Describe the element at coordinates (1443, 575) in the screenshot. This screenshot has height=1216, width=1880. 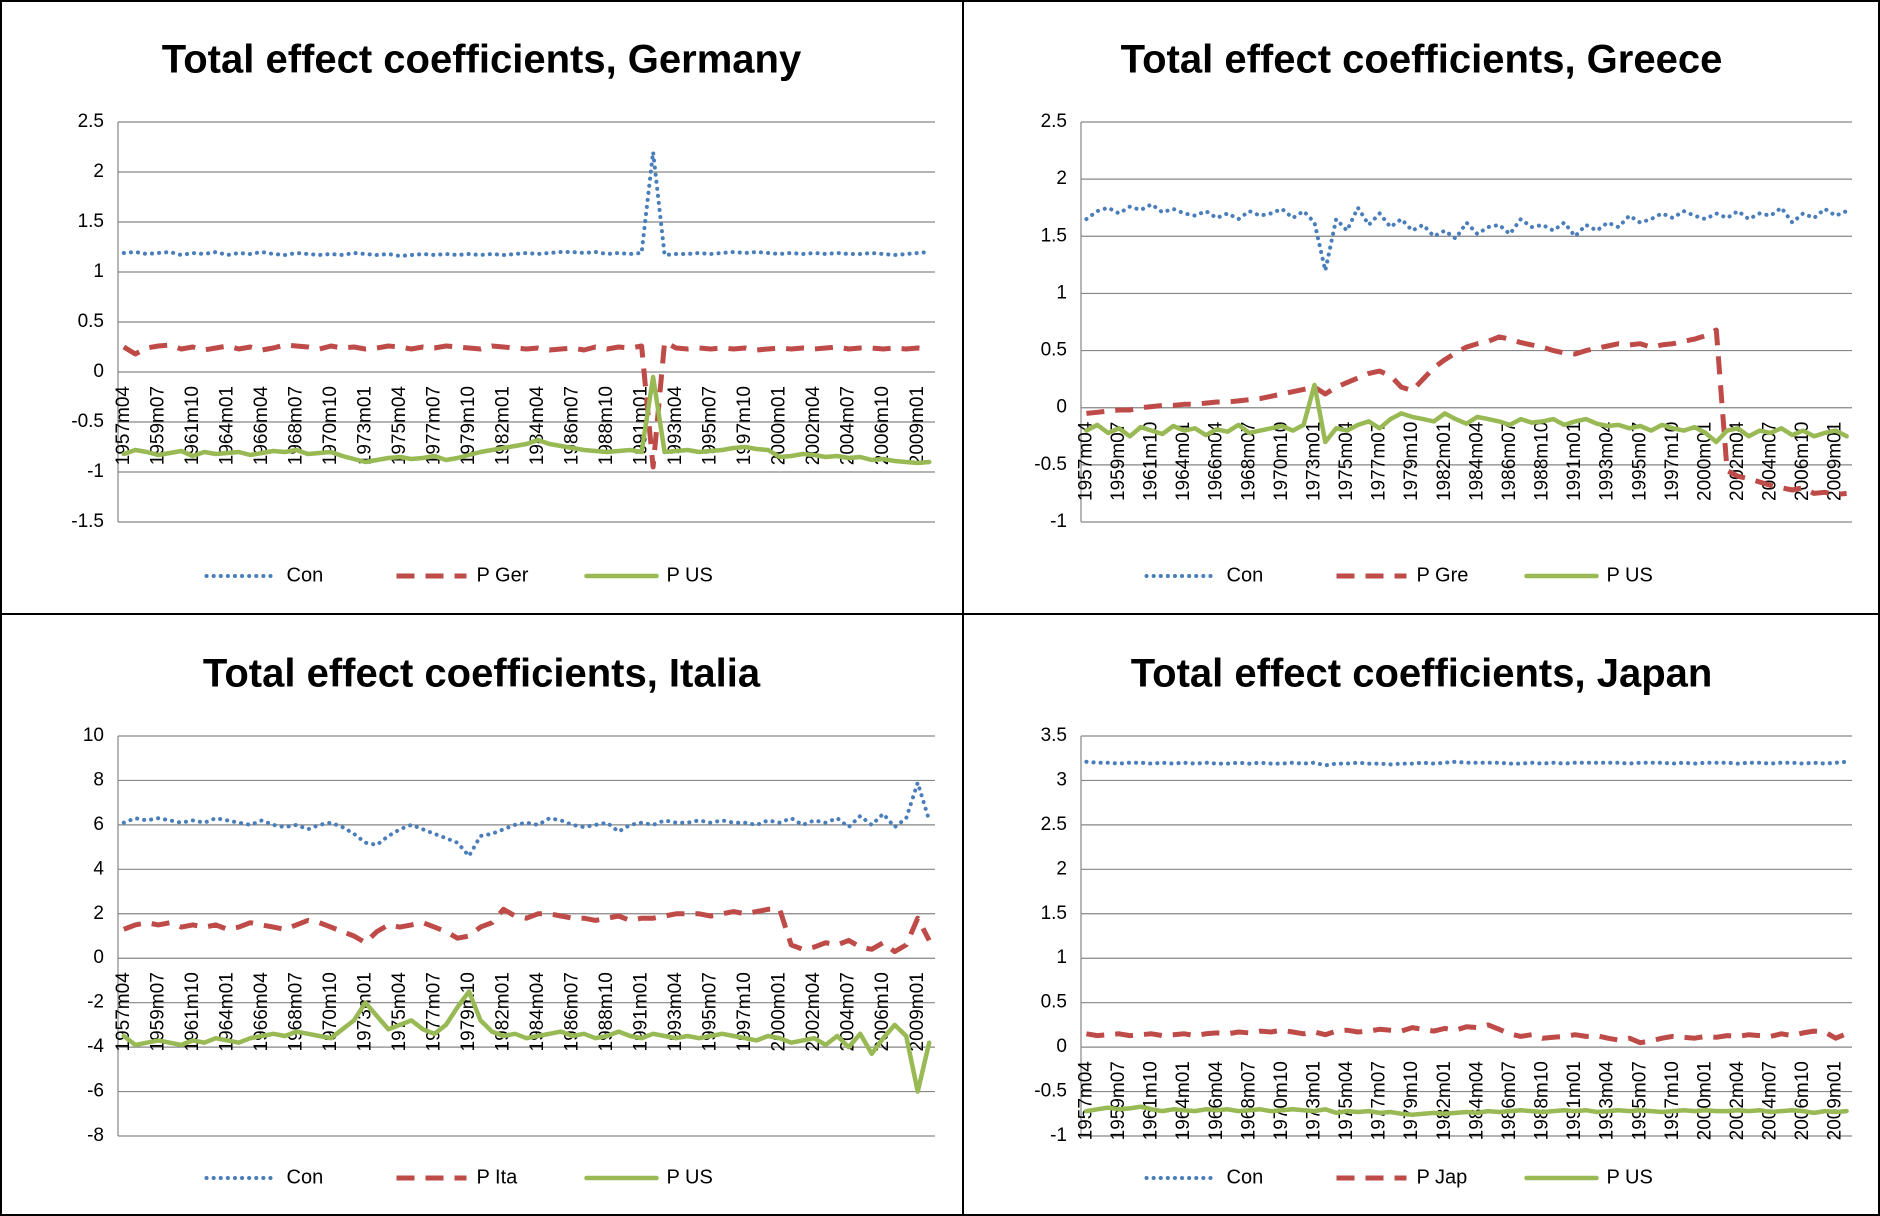
I see `legend-label: P Gre` at that location.